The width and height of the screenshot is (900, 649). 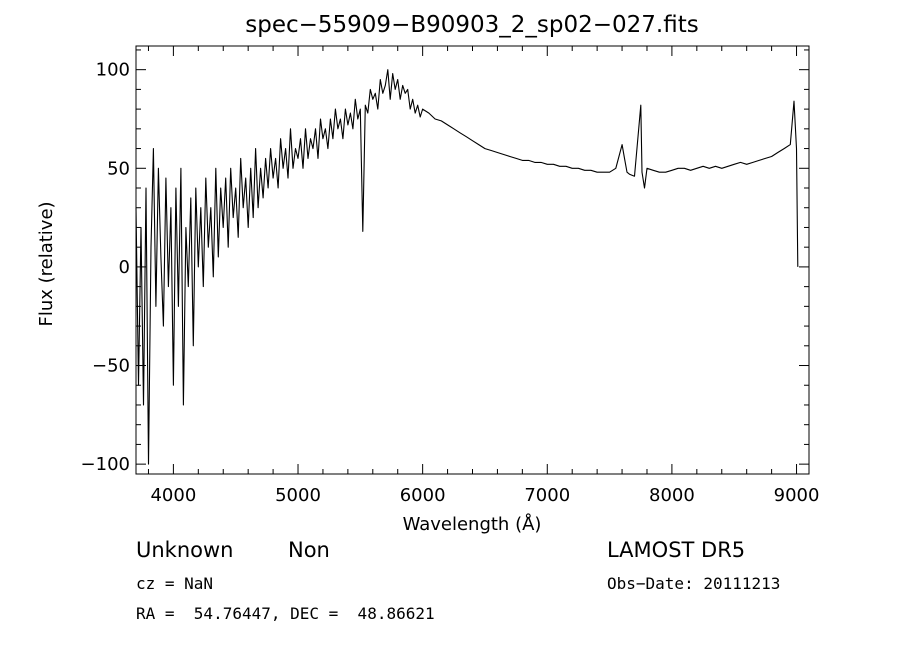 What do you see at coordinates (105, 464) in the screenshot?
I see `y-tick-label: −100` at bounding box center [105, 464].